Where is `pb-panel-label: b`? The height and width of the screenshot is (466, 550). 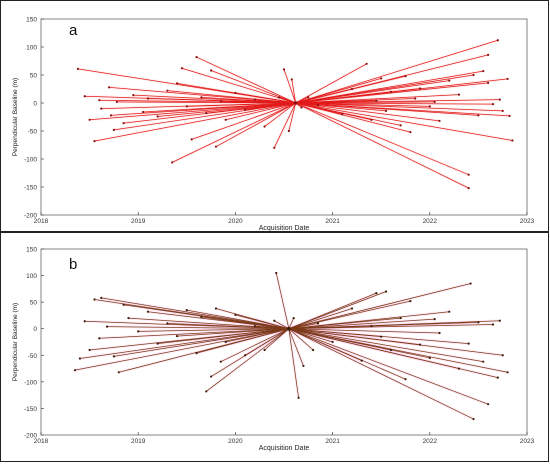 pb-panel-label: b is located at coordinates (73, 264).